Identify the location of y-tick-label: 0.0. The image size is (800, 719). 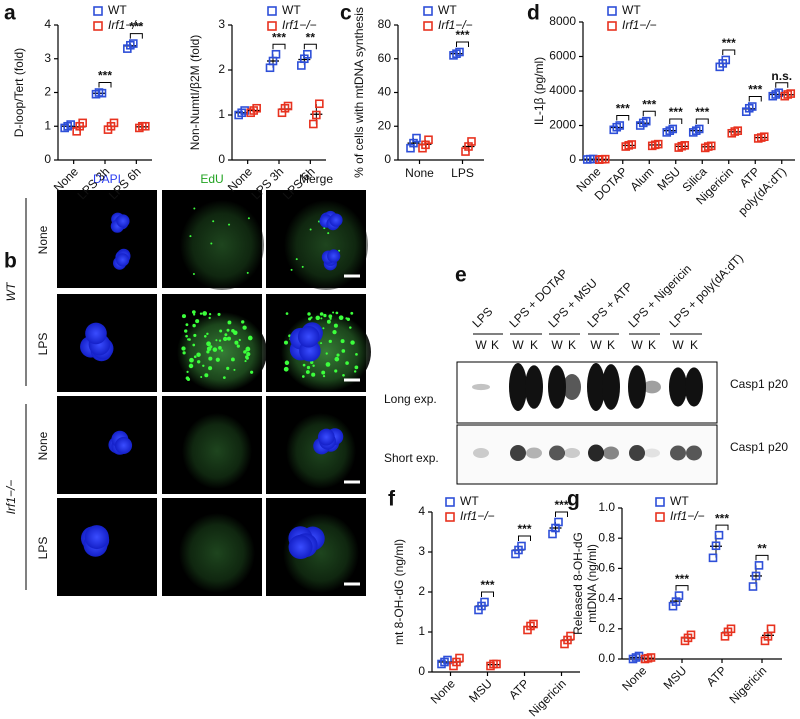
(606, 658).